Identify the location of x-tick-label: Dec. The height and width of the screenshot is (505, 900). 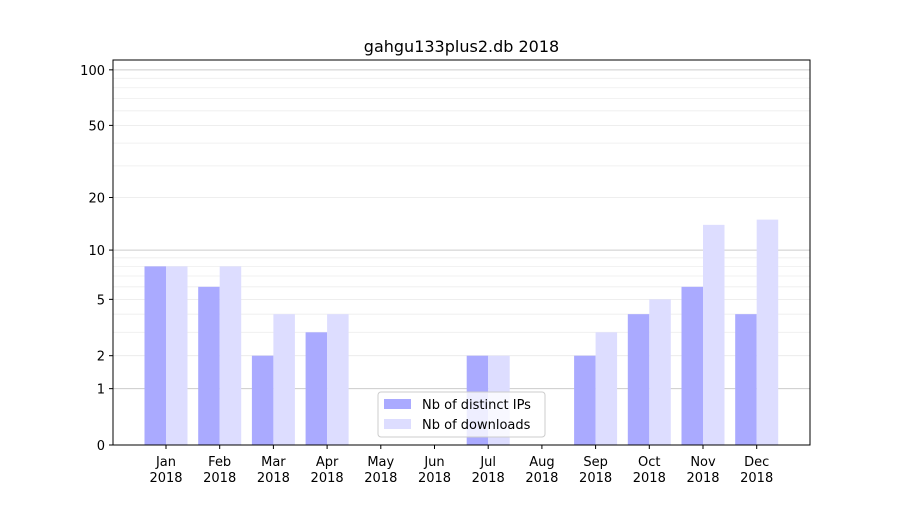
(756, 462).